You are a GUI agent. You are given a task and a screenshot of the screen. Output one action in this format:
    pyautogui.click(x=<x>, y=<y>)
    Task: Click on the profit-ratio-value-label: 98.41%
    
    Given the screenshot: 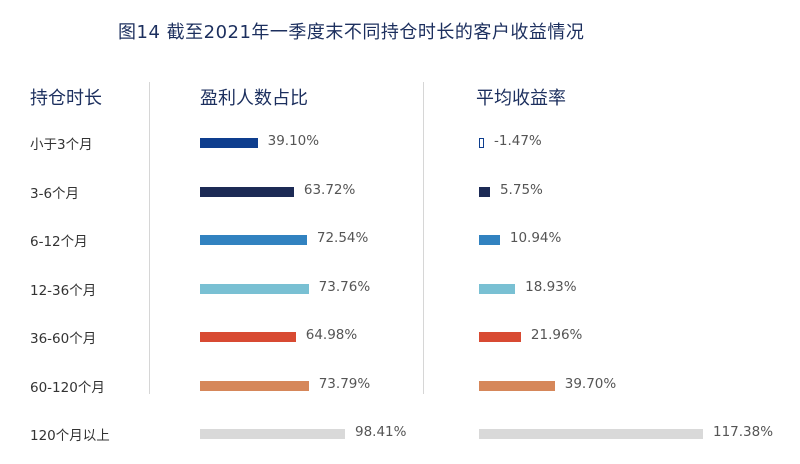 What is the action you would take?
    pyautogui.click(x=381, y=432)
    